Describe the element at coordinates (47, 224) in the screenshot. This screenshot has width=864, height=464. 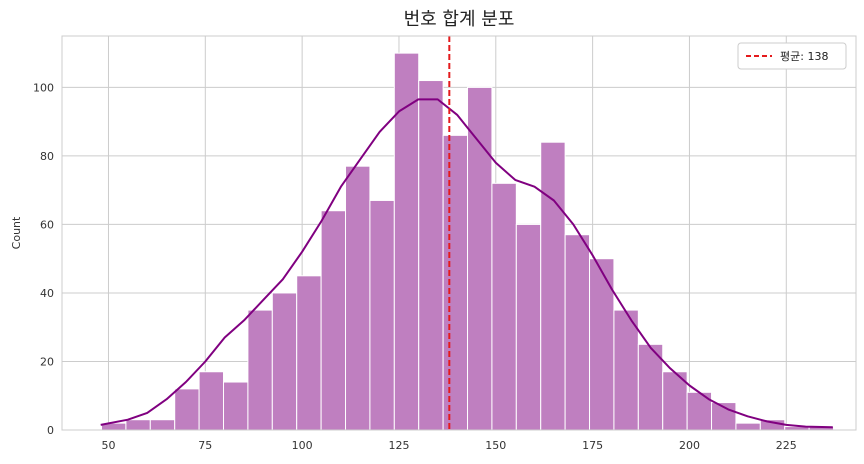
I see `y-tick-label: 60` at that location.